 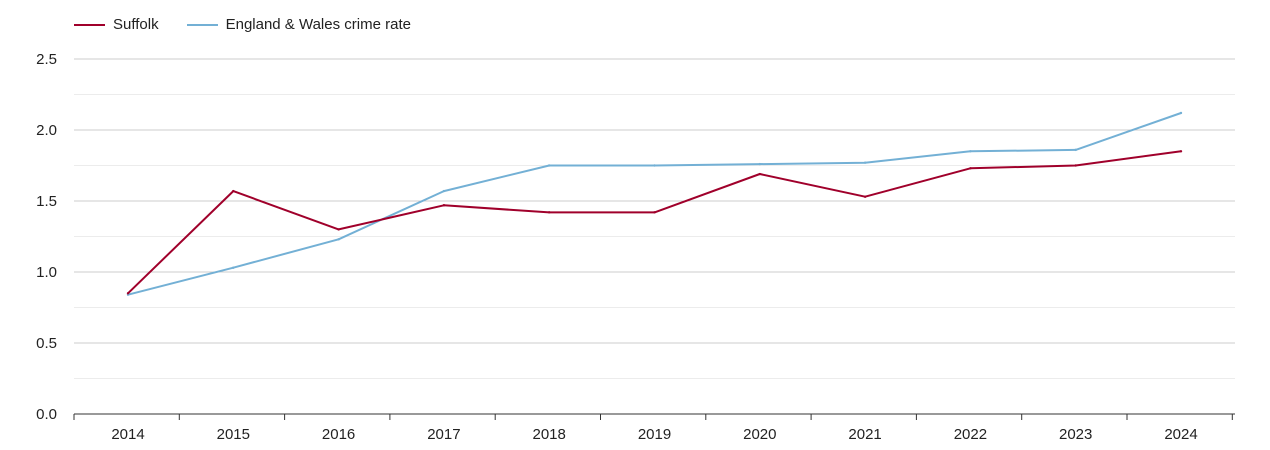 What do you see at coordinates (127, 434) in the screenshot?
I see `x-tick-label: 2014` at bounding box center [127, 434].